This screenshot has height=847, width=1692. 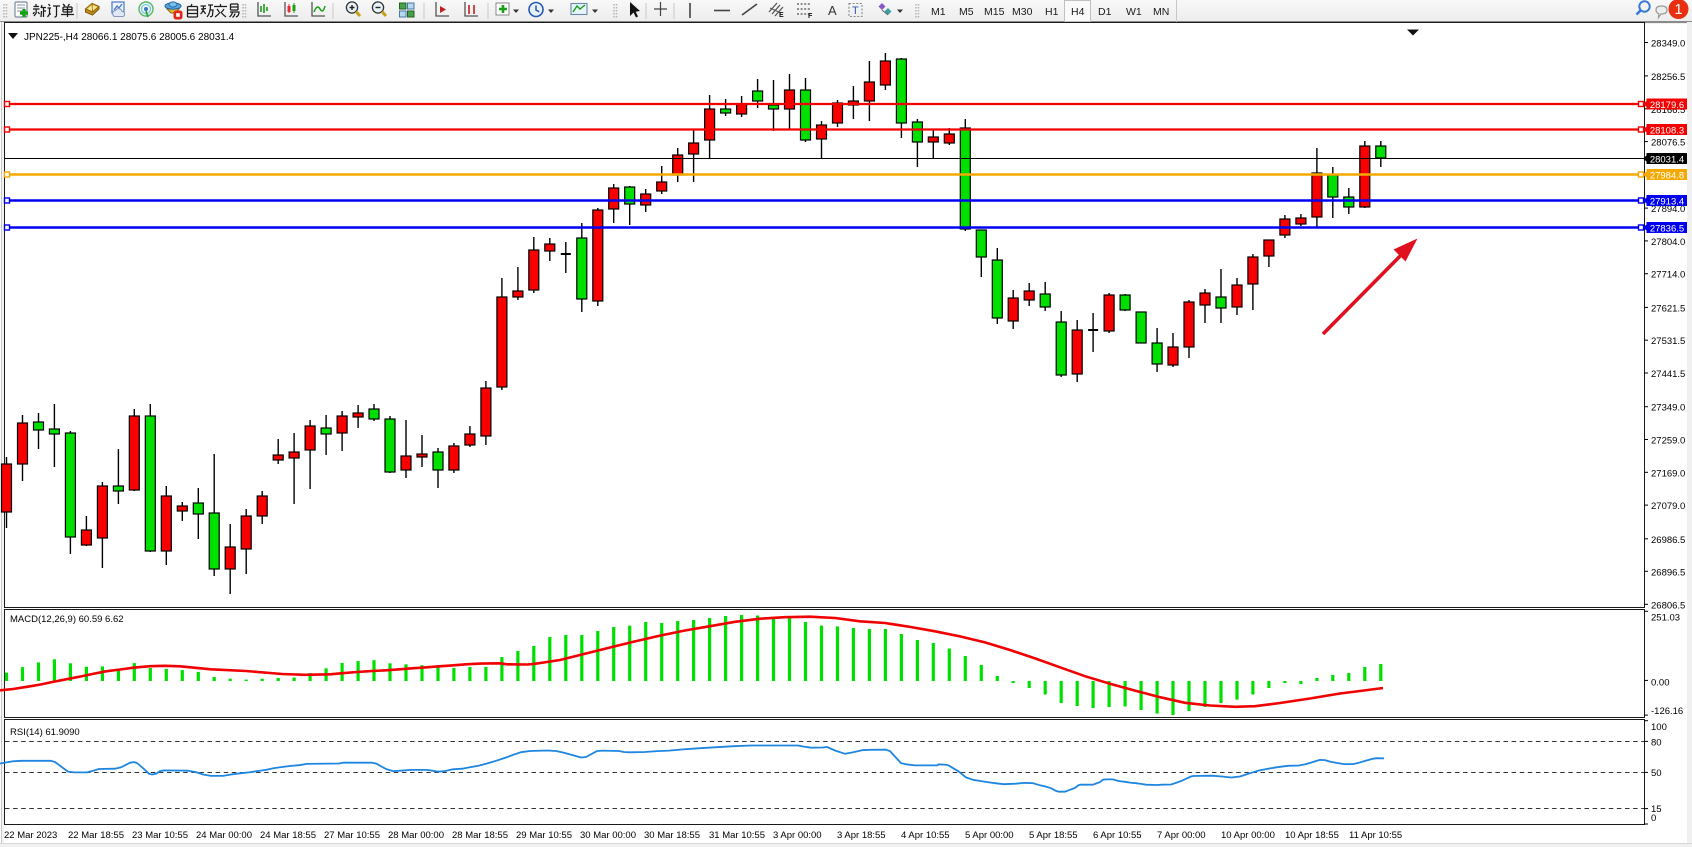 I want to click on svg-text: M30, so click(x=1022, y=12).